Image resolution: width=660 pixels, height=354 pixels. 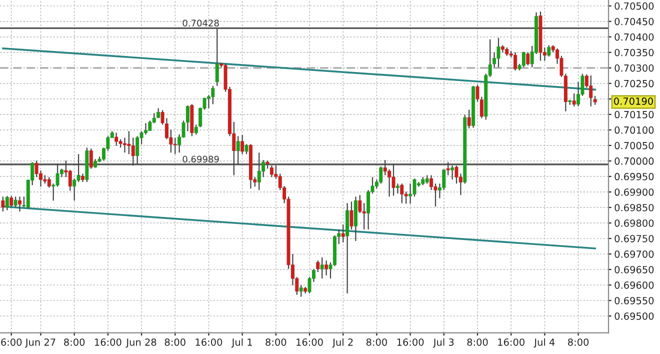 I want to click on y-tick-label: 0.69650, so click(x=634, y=270).